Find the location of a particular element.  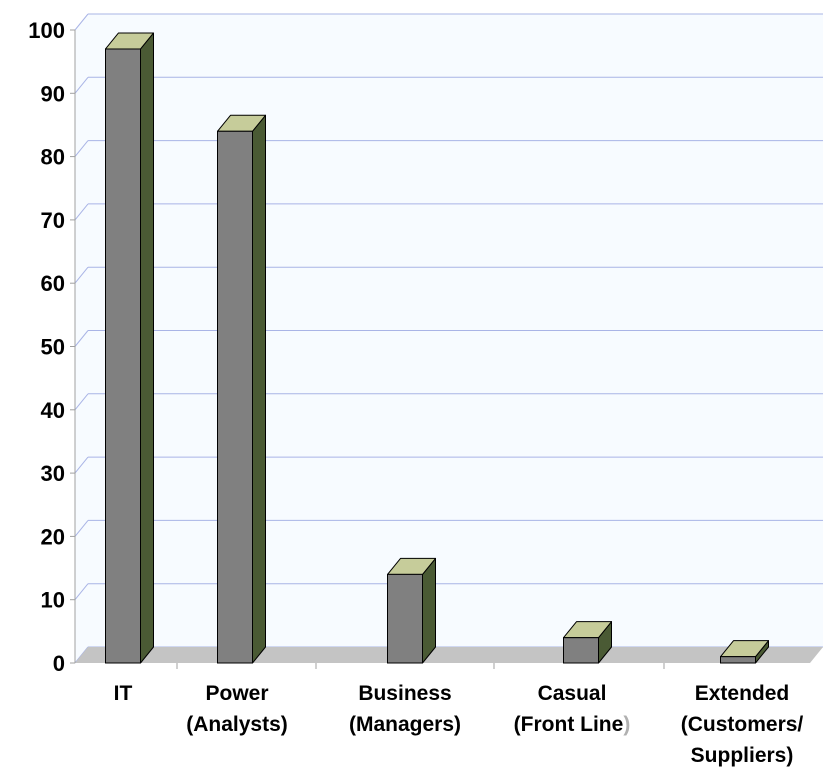

y-tick-label: 20 is located at coordinates (53, 536).